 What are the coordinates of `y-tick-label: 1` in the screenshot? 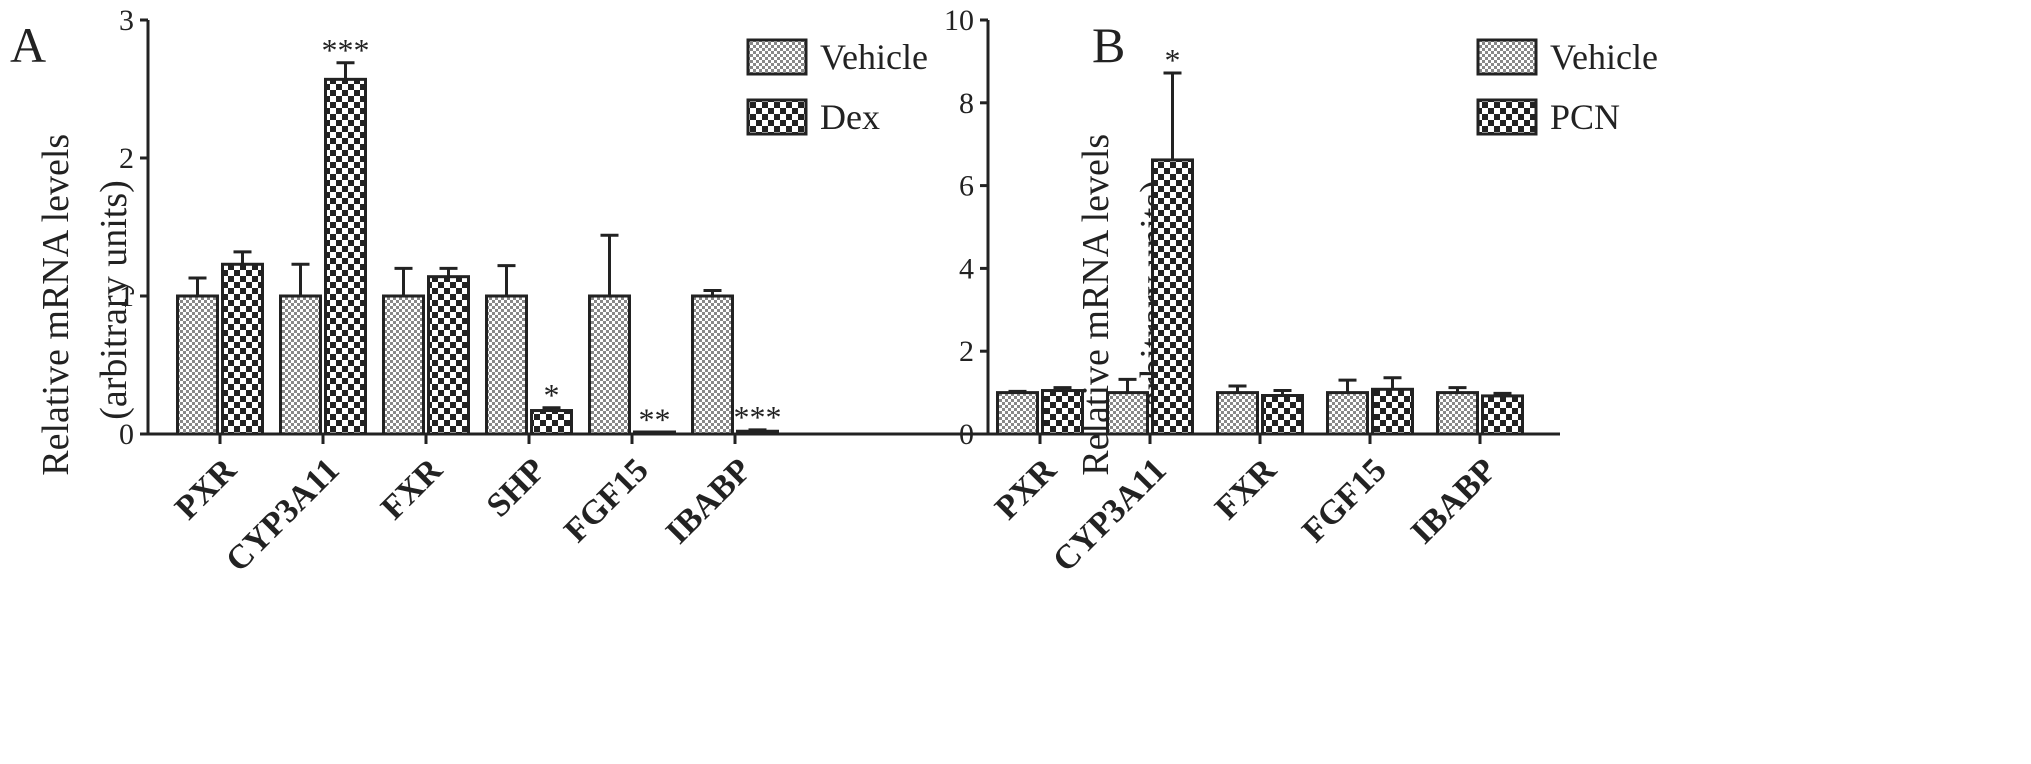 It's located at (126, 296).